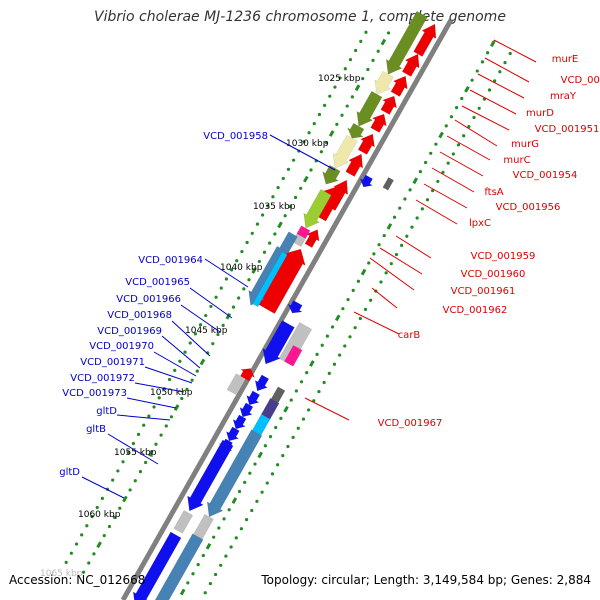 The height and width of the screenshot is (600, 600). Describe the element at coordinates (565, 59) in the screenshot. I see `right-gene-label: murE` at that location.